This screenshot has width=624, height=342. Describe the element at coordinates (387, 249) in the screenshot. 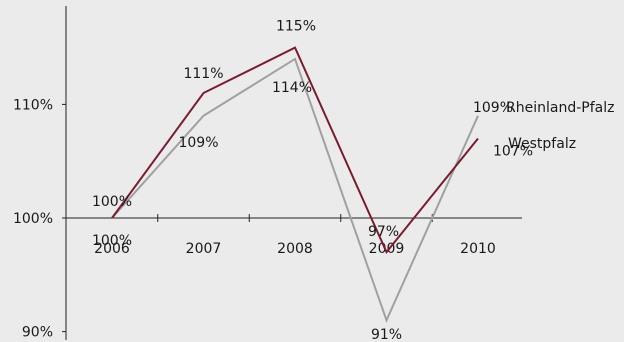

I see `x-tick-label: 2009` at that location.